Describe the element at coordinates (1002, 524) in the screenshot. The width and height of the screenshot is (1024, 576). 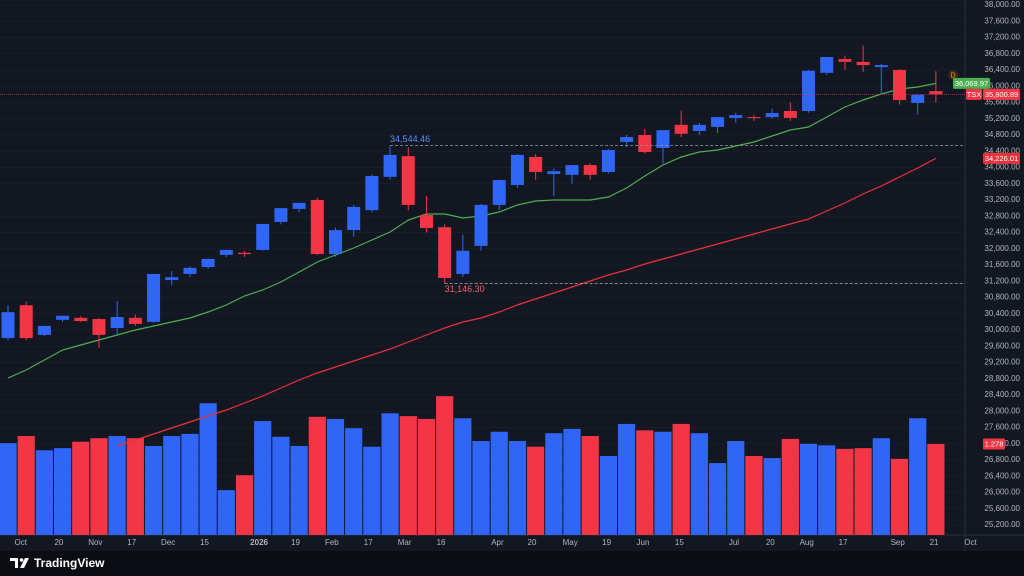
I see `y-tick-label: 25,200.00` at that location.